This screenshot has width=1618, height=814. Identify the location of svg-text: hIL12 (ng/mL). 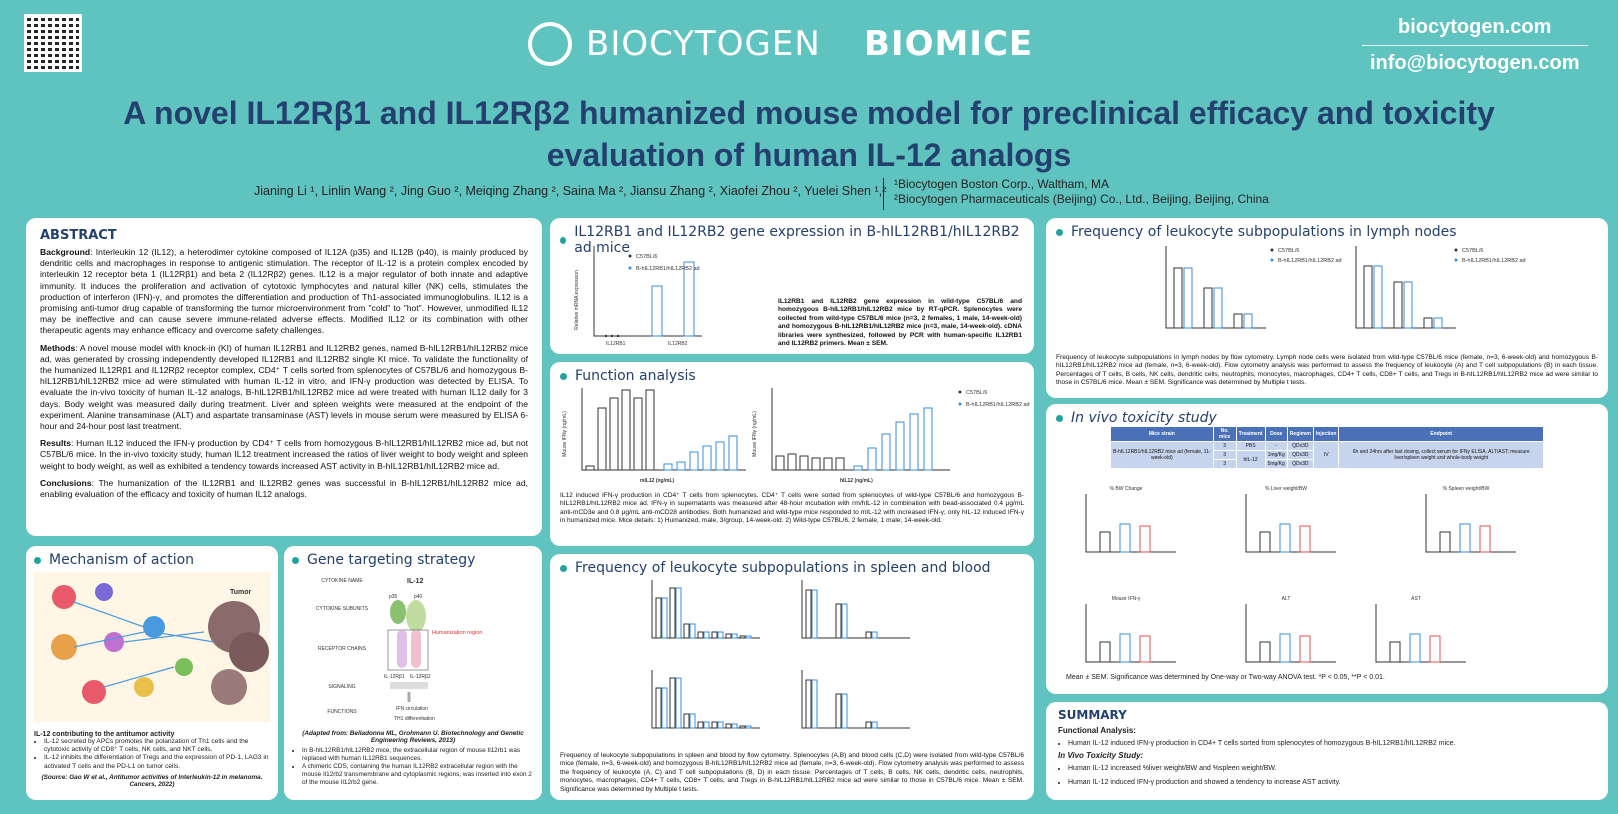
(856, 481).